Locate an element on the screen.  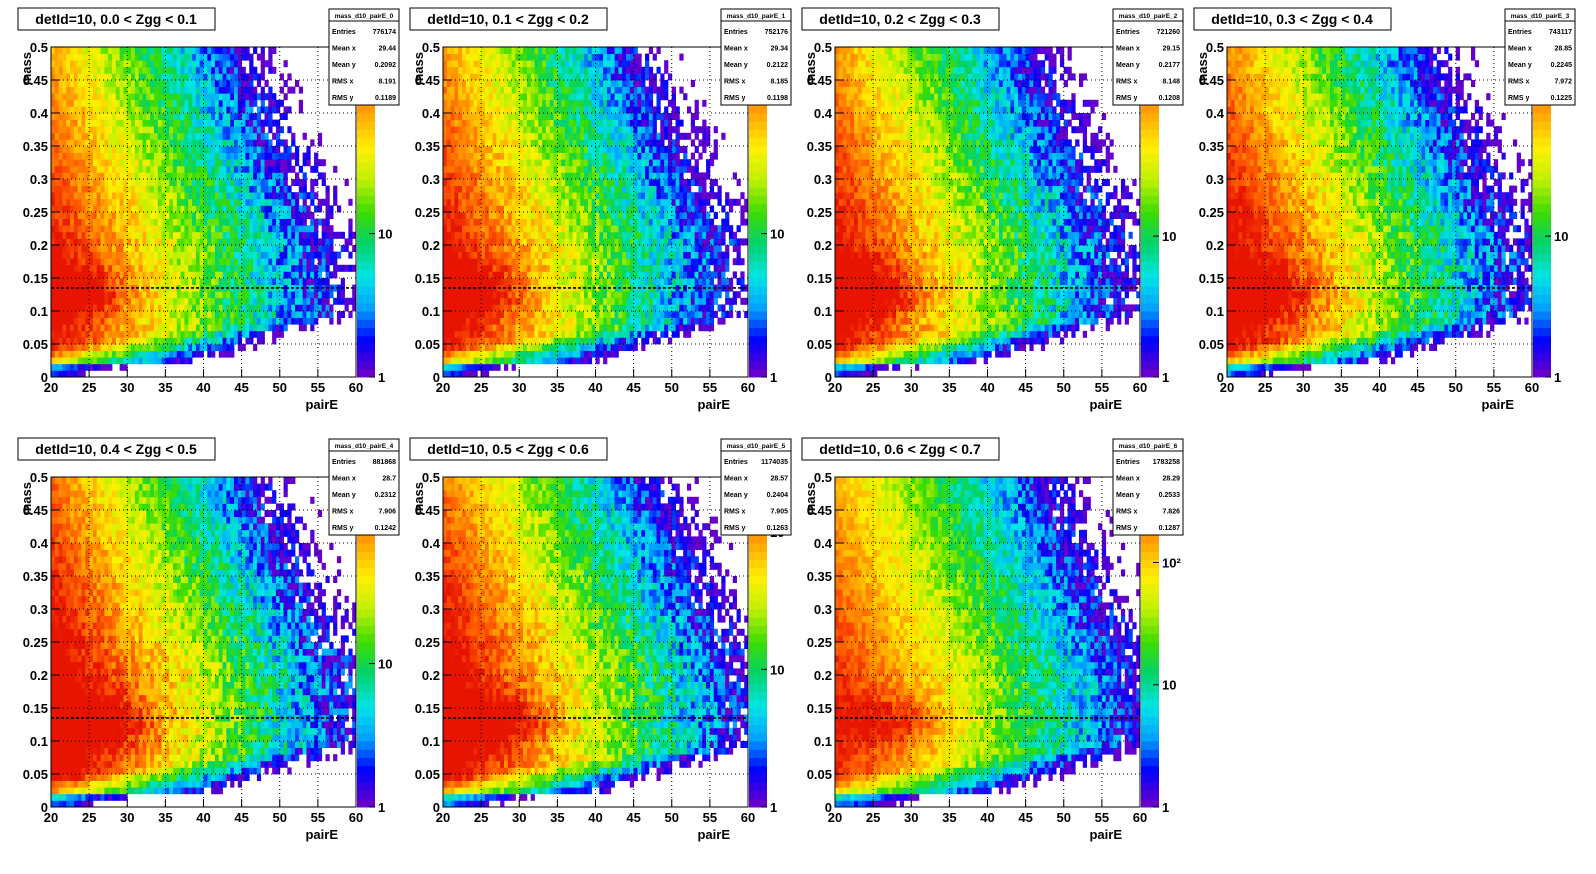
stats-value: 0.1242 is located at coordinates (386, 528).